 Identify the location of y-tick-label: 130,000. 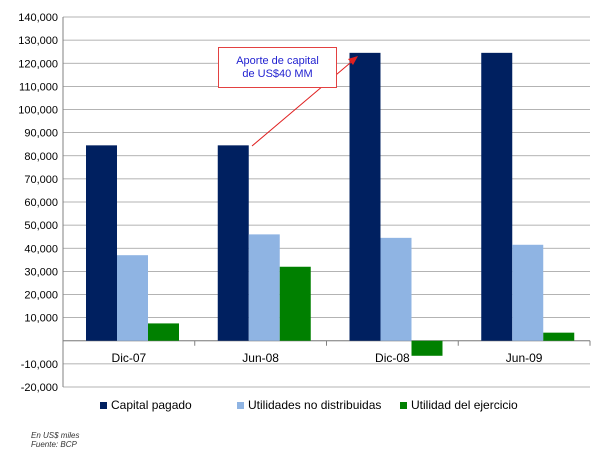
(38, 41).